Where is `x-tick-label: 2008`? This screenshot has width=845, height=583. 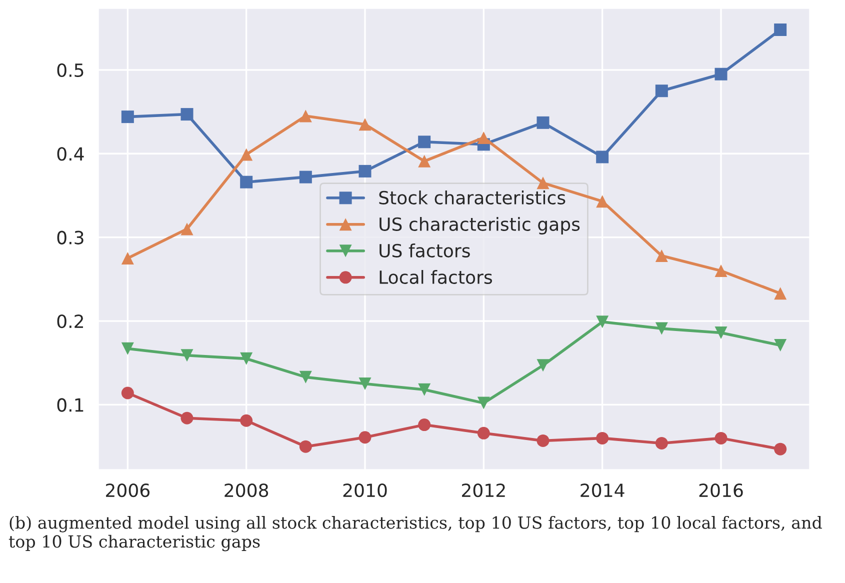 x-tick-label: 2008 is located at coordinates (246, 491).